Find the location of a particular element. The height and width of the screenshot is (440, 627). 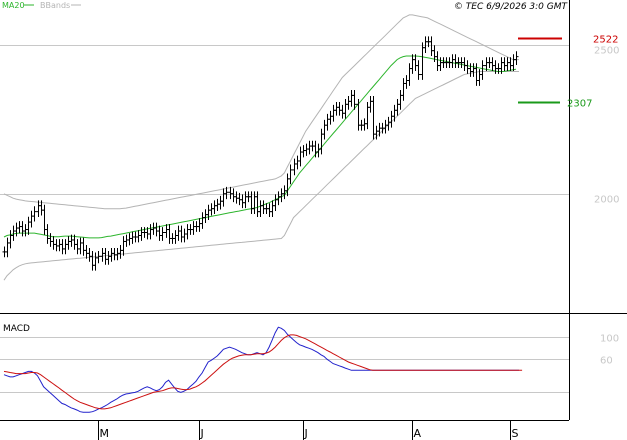

level-lines: 2522 2307 is located at coordinates (568, 72).